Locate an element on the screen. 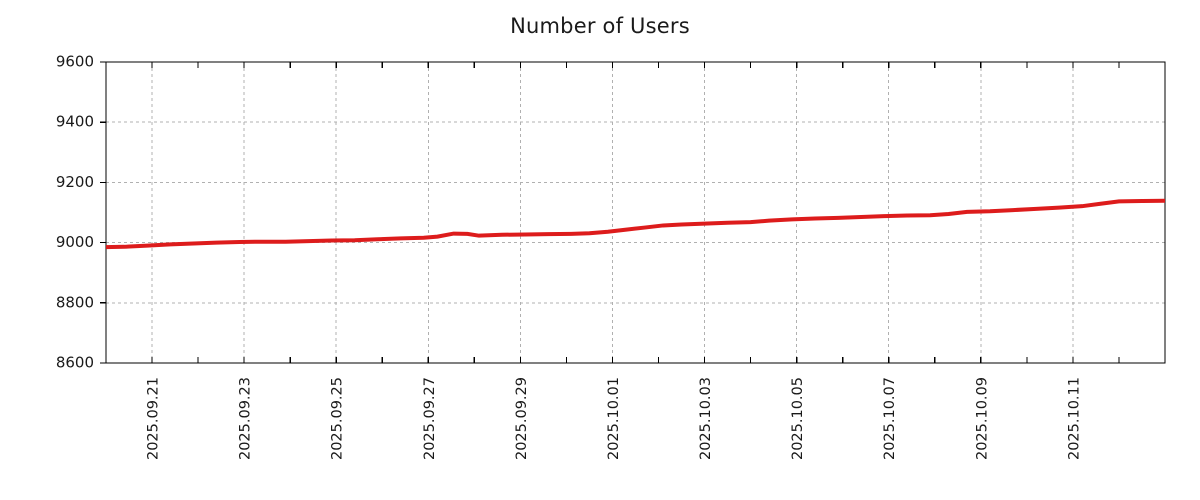  y-tick-label: 9200 is located at coordinates (75, 182).